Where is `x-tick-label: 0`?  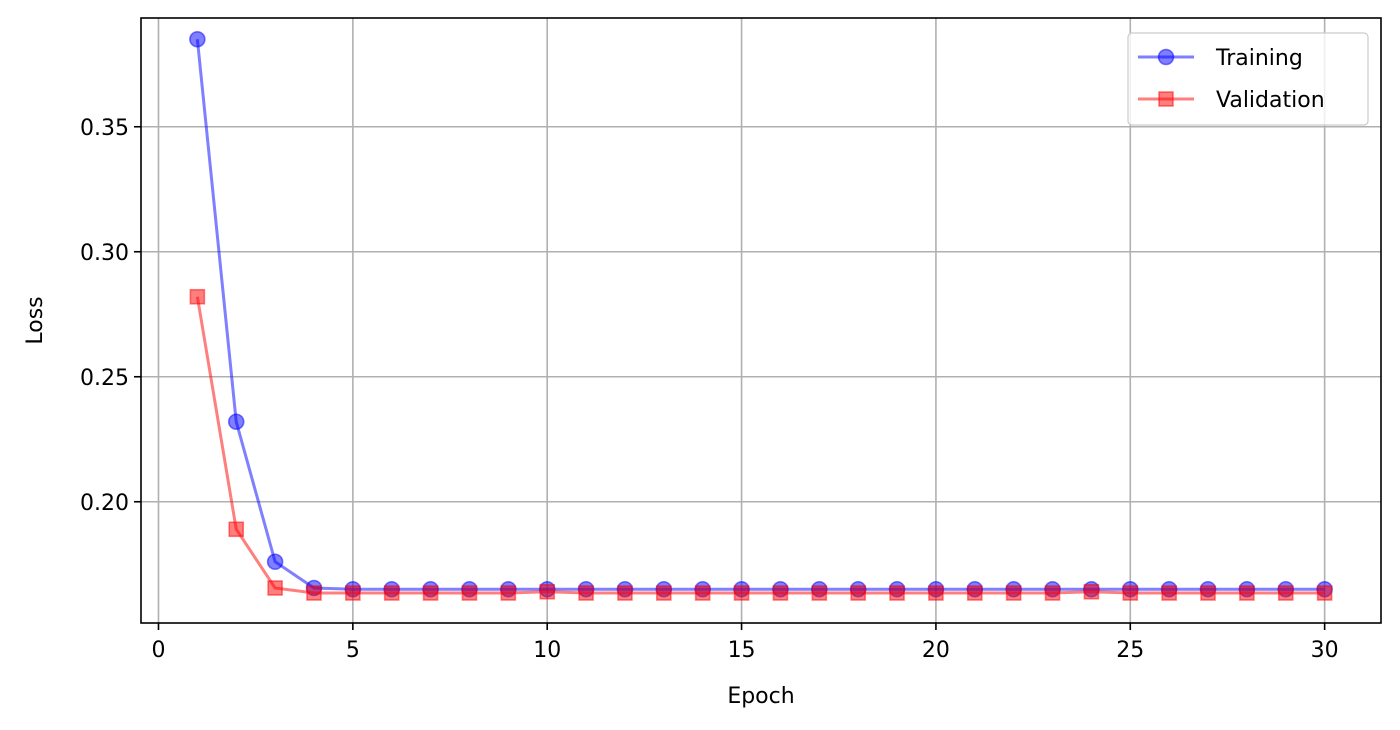 x-tick-label: 0 is located at coordinates (158, 650).